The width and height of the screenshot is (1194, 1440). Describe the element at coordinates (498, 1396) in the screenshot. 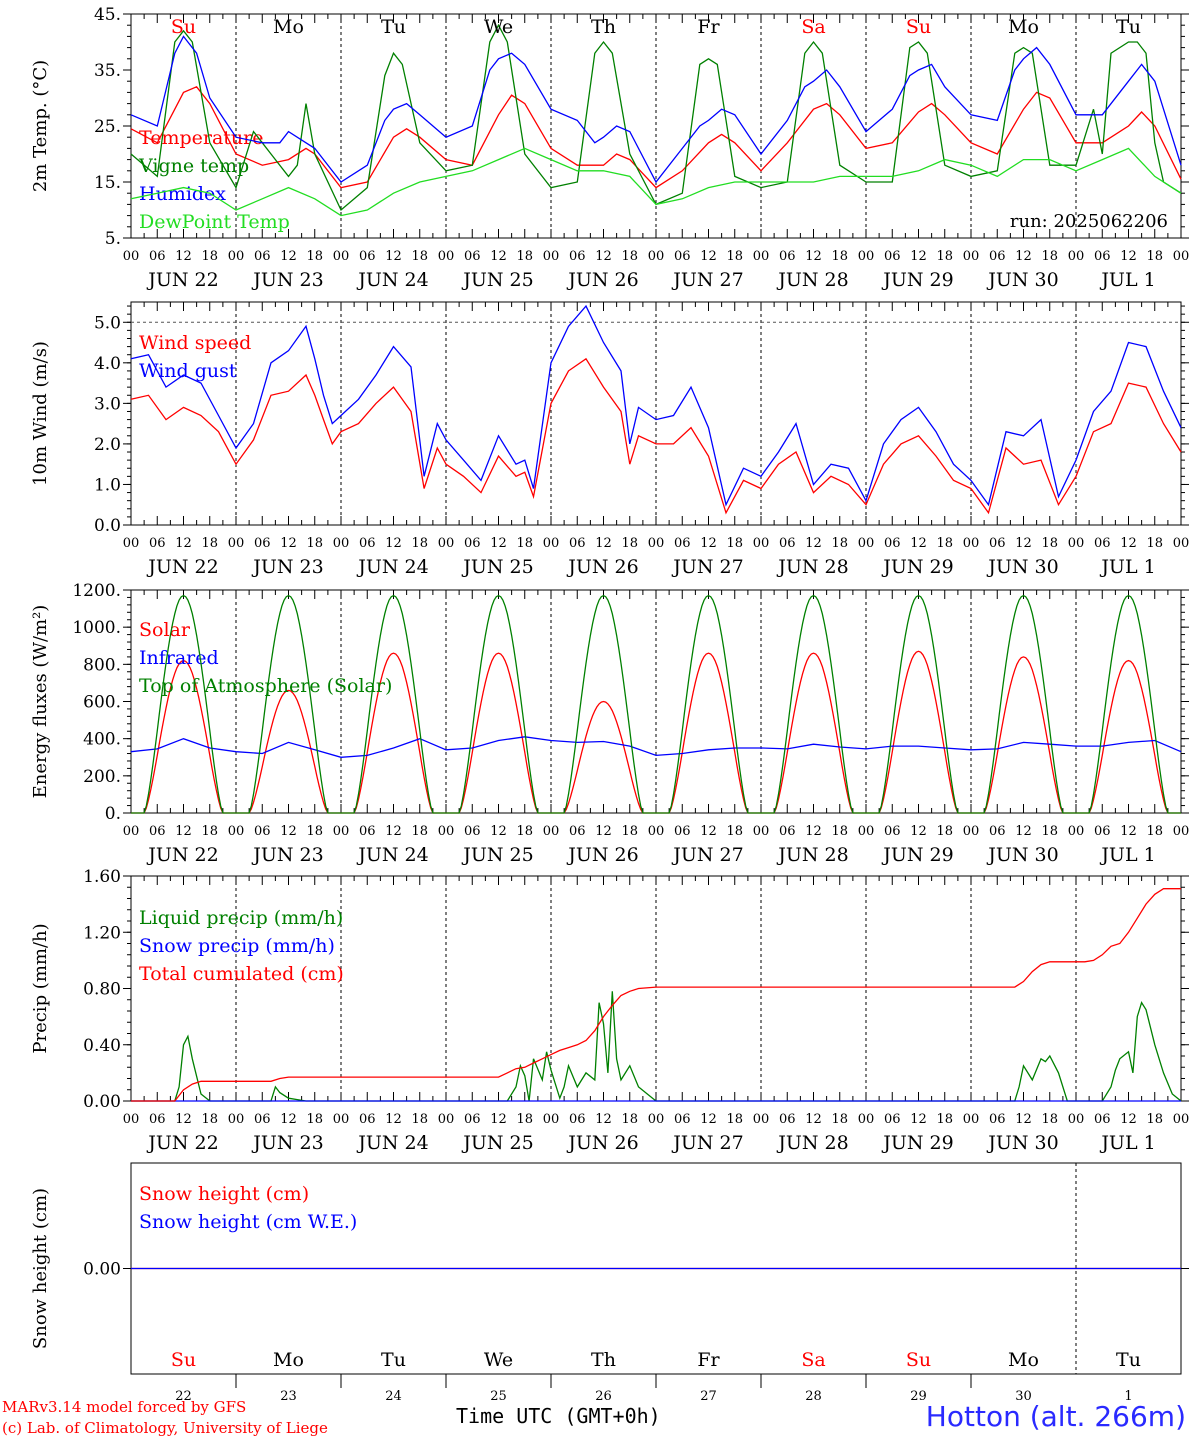

I see `day-number-label: 25` at that location.